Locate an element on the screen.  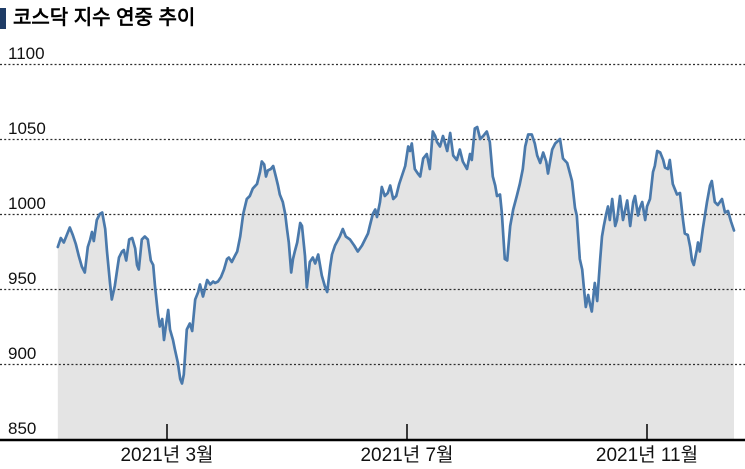
y-axis-label: 1050 is located at coordinates (27, 128).